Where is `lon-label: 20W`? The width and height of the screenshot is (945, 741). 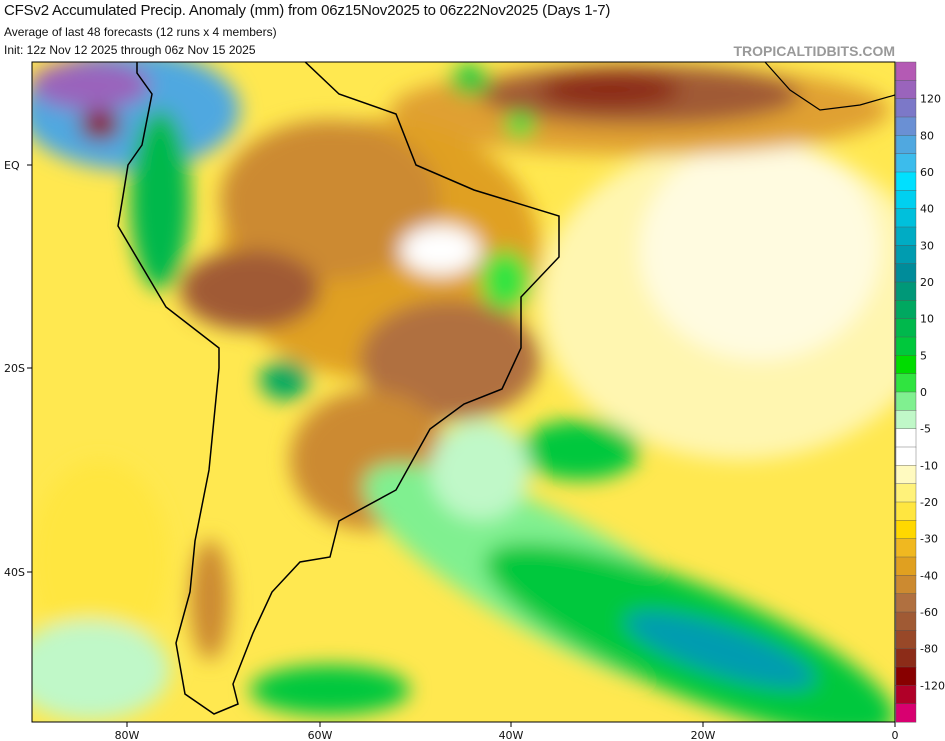
lon-label: 20W is located at coordinates (703, 735).